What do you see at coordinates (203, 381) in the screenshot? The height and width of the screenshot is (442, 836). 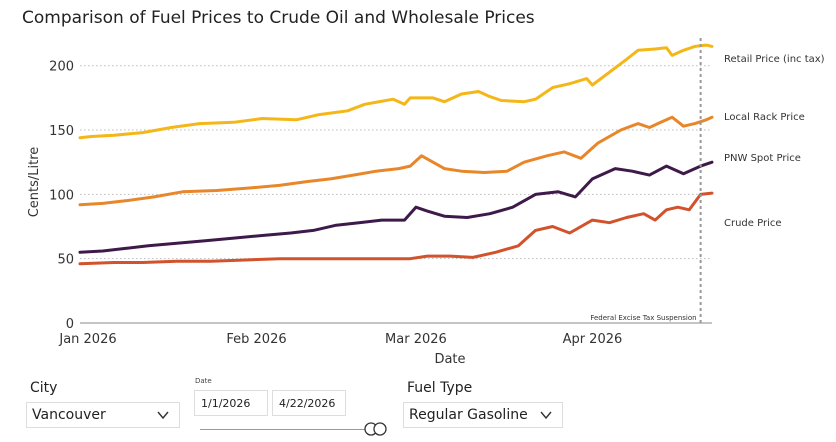 I see `date-label: Date` at bounding box center [203, 381].